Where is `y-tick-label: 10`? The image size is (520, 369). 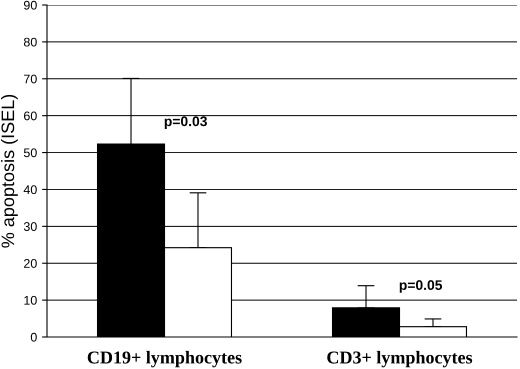
y-tick-label: 10 is located at coordinates (30, 300).